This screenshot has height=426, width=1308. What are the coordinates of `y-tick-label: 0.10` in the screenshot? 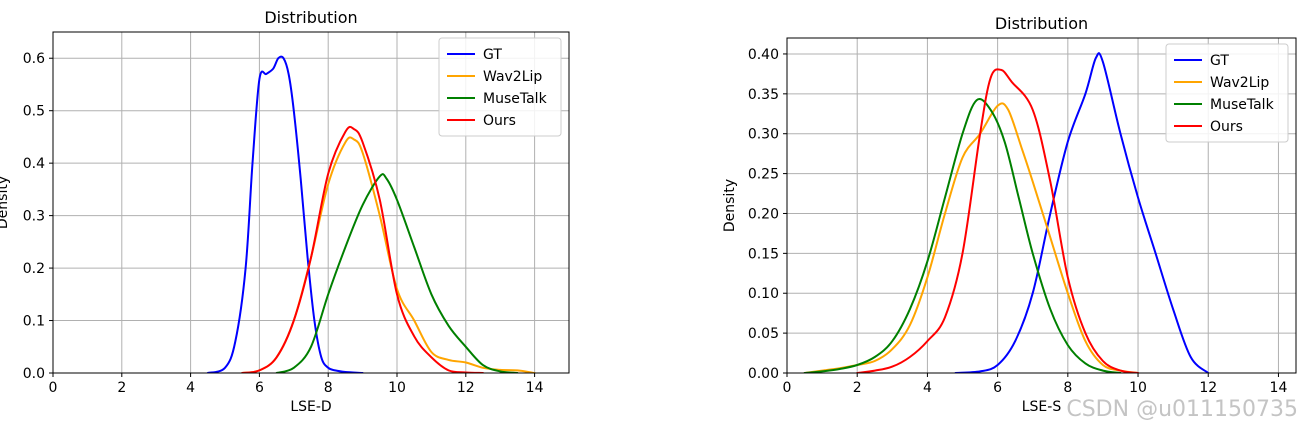 It's located at (763, 294).